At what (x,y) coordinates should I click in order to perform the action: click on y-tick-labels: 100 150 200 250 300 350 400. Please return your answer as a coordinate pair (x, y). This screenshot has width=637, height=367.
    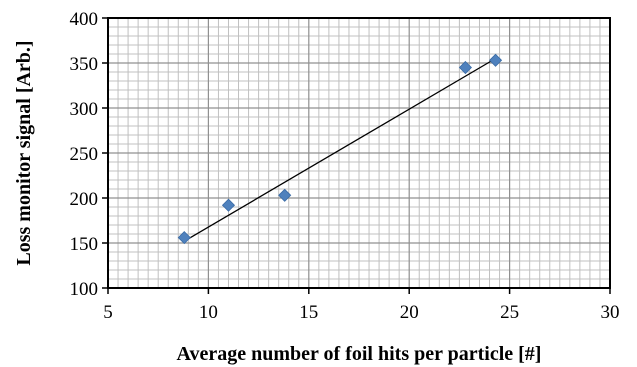
    Looking at the image, I should click on (84, 154).